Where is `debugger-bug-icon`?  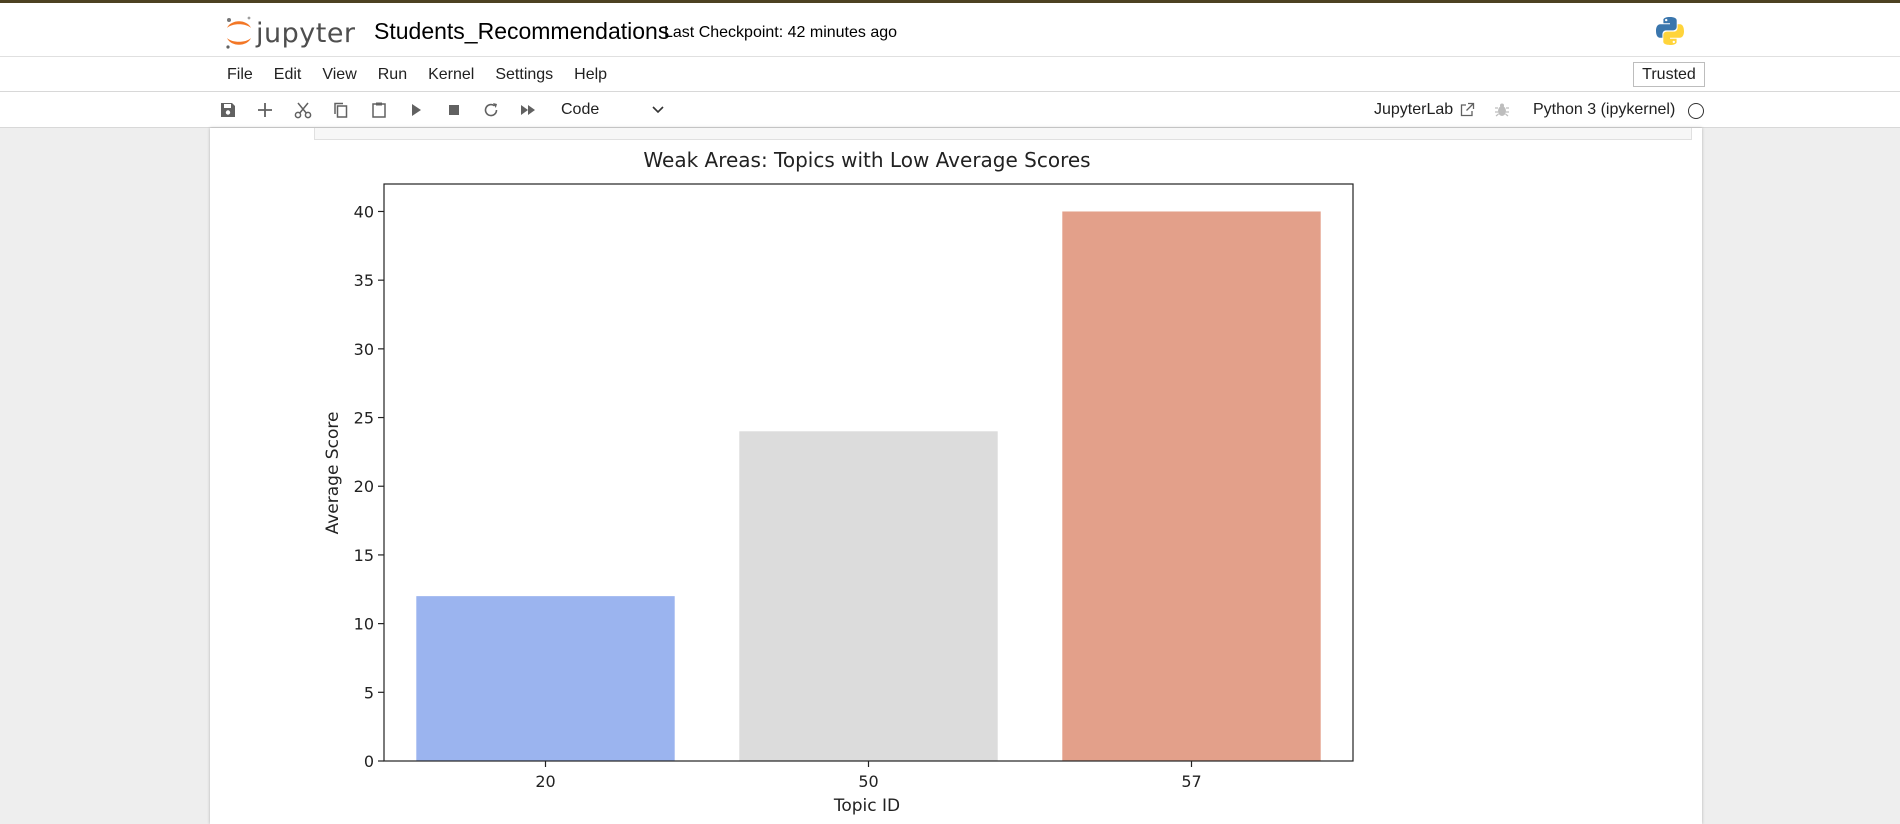 debugger-bug-icon is located at coordinates (1502, 110).